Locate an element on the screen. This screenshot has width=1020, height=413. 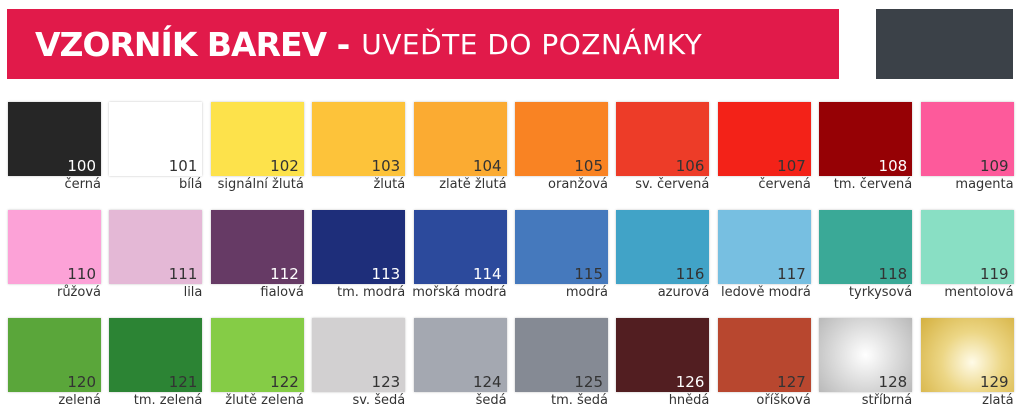
swatch-label: tyrkysová is located at coordinates (880, 292).